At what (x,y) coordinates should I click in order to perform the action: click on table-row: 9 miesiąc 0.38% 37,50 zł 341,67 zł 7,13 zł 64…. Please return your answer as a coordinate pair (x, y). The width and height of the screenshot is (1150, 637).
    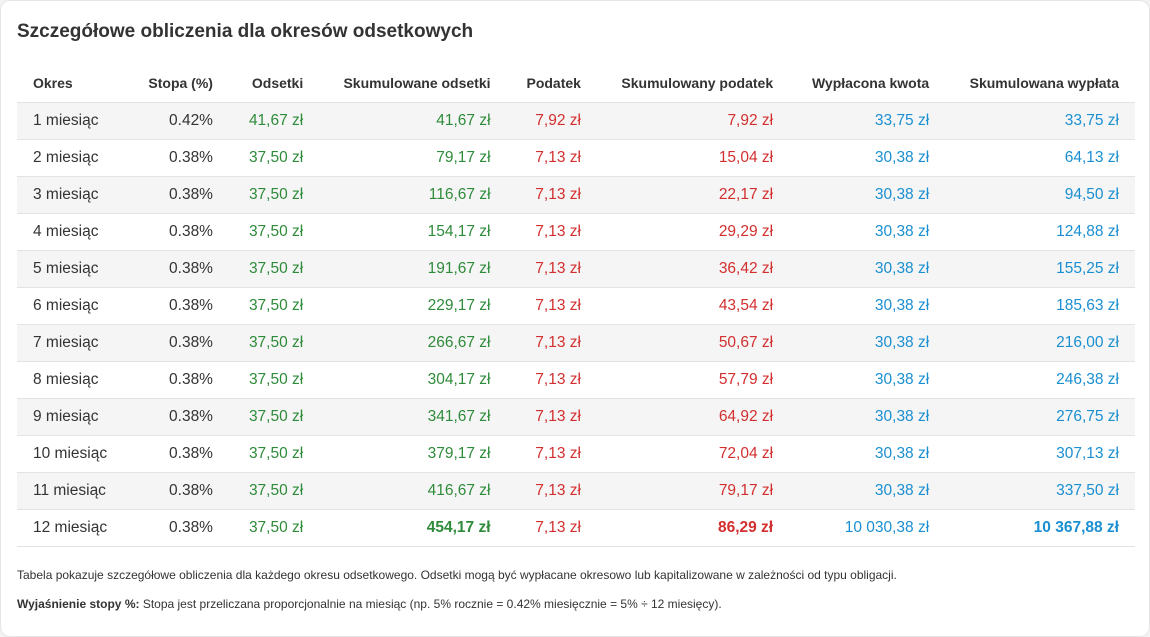
    Looking at the image, I should click on (576, 417).